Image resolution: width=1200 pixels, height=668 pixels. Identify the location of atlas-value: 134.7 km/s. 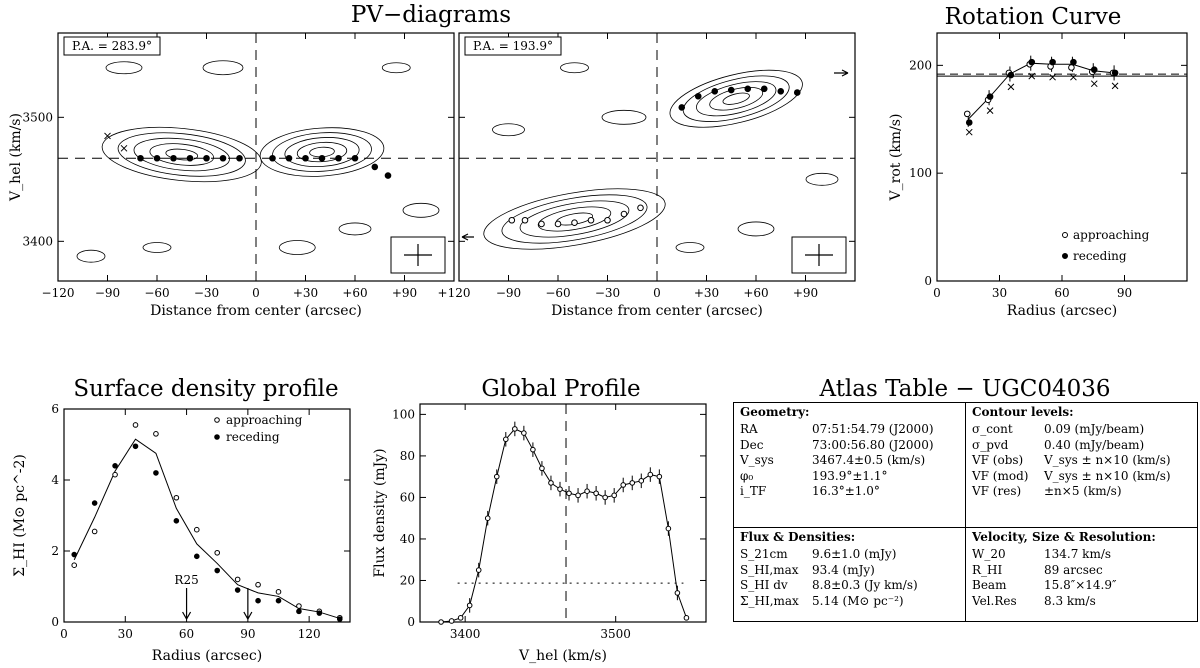
(1078, 554).